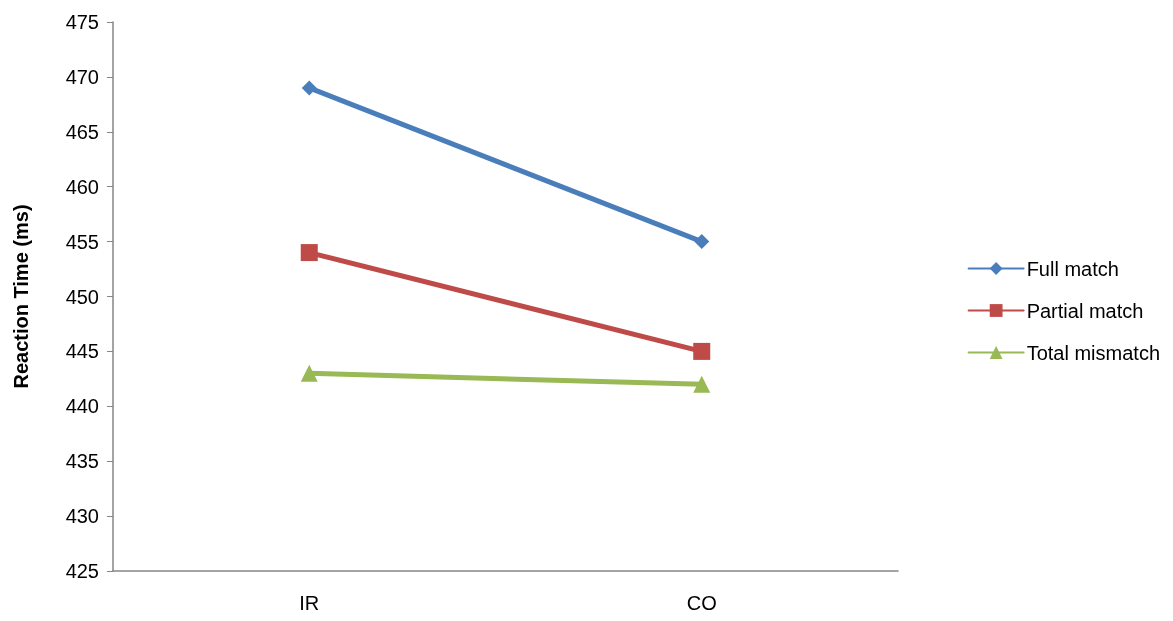 The height and width of the screenshot is (621, 1173). I want to click on x-tick-label: IR, so click(309, 603).